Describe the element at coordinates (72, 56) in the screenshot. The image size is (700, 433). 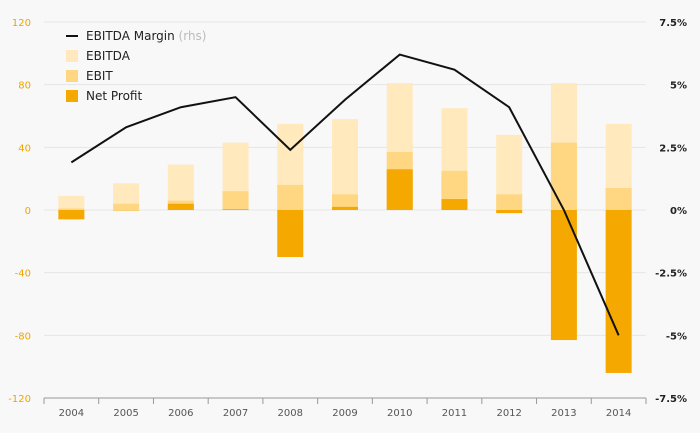
I see `legend-swatch-ebitda` at that location.